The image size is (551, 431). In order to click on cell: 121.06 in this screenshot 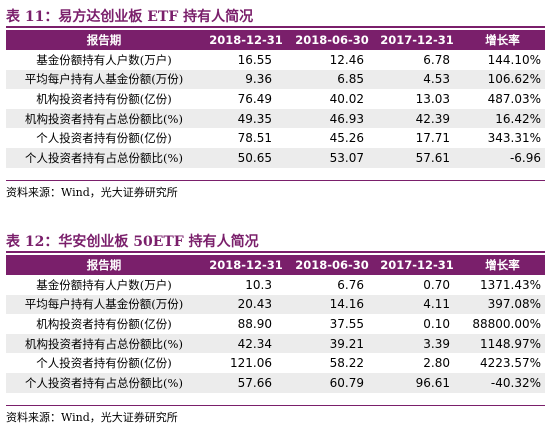, I will do `click(251, 363)`.